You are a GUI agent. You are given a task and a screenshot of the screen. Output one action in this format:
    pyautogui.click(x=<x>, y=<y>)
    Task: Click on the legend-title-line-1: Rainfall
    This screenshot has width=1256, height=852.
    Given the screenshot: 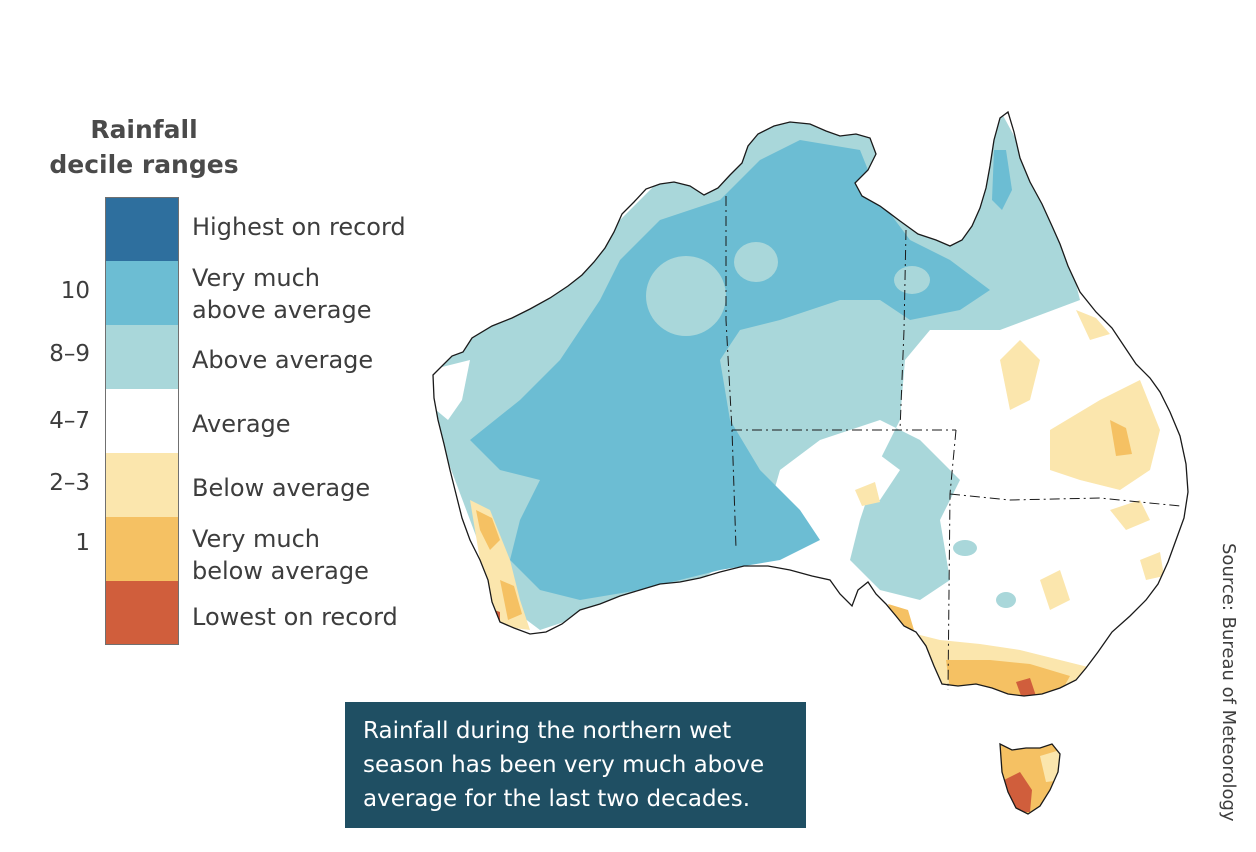 What is the action you would take?
    pyautogui.click(x=144, y=129)
    